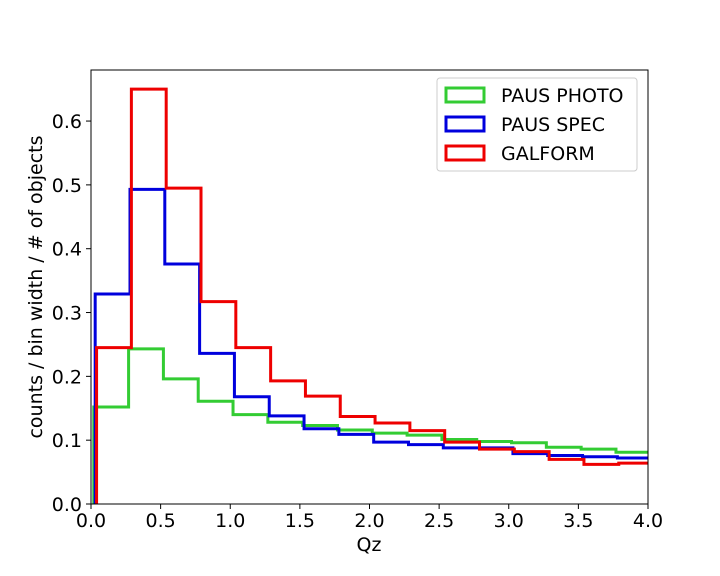 The width and height of the screenshot is (720, 576). I want to click on x-axis-label: Qz, so click(369, 545).